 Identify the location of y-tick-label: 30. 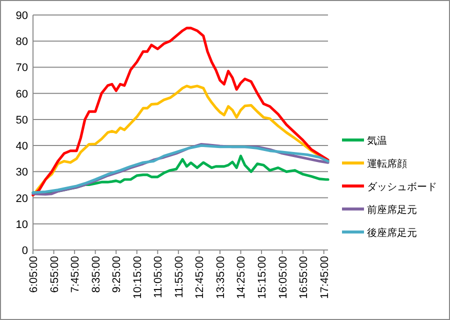
(22, 172).